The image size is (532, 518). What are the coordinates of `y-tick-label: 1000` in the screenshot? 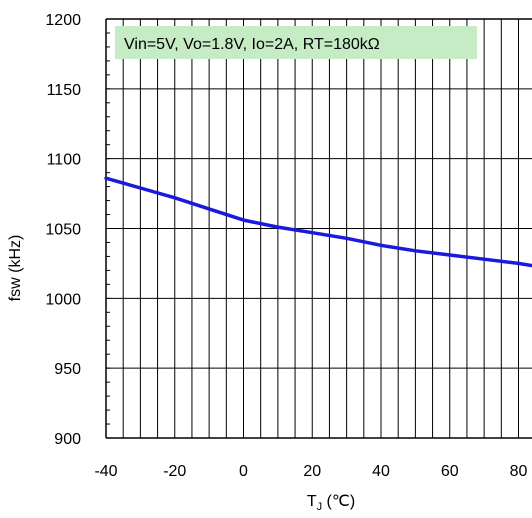 It's located at (63, 299).